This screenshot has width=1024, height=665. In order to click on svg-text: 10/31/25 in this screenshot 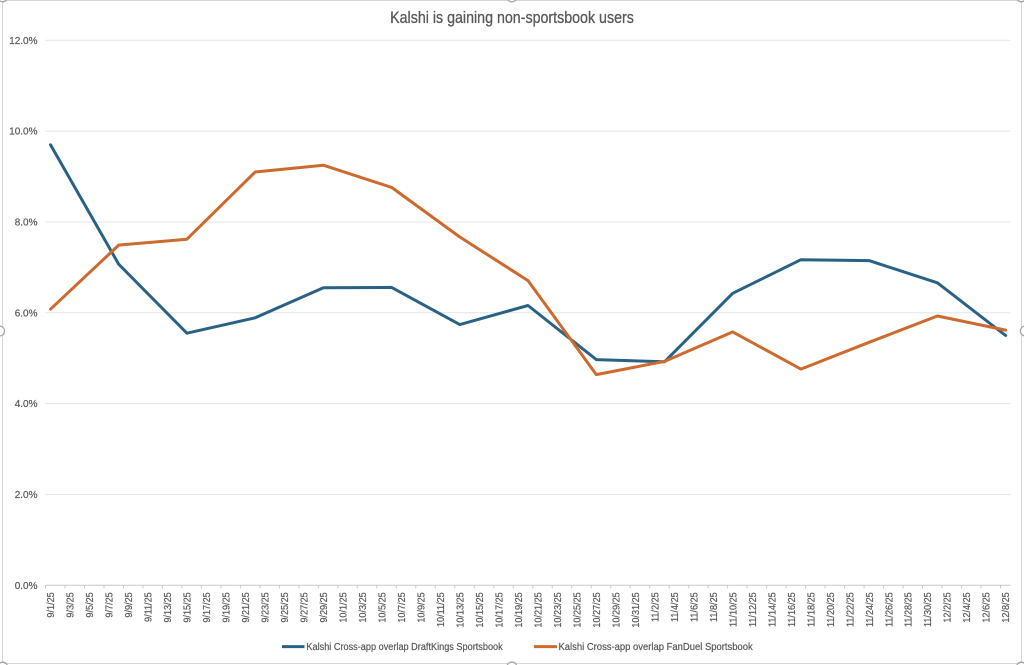, I will do `click(637, 609)`.